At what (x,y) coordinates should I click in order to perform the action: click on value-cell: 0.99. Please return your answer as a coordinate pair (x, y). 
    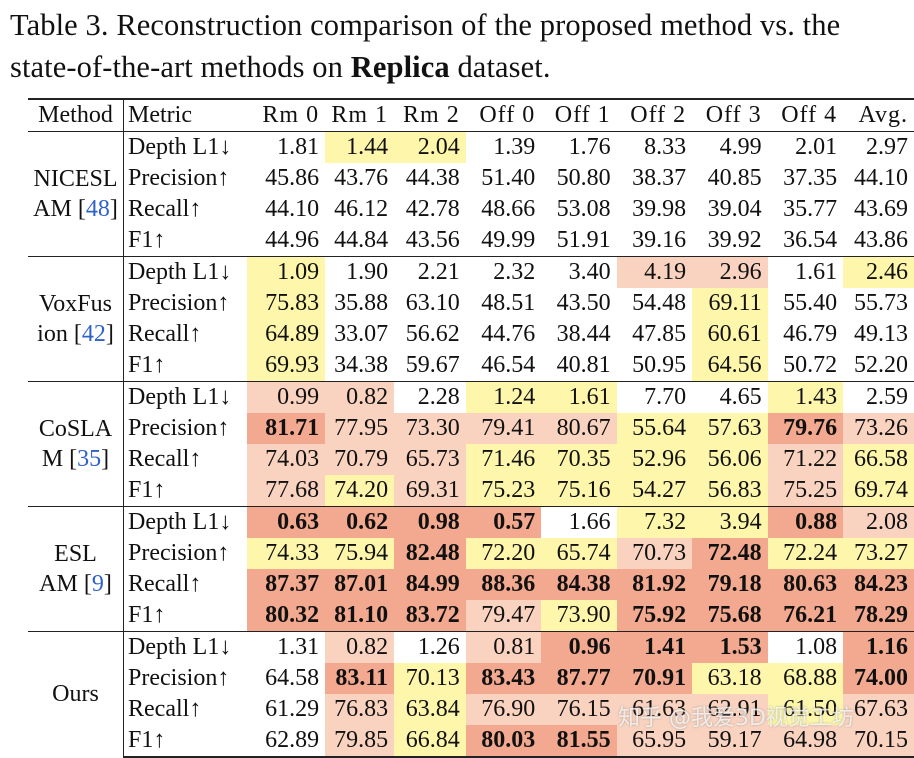
    Looking at the image, I should click on (286, 397).